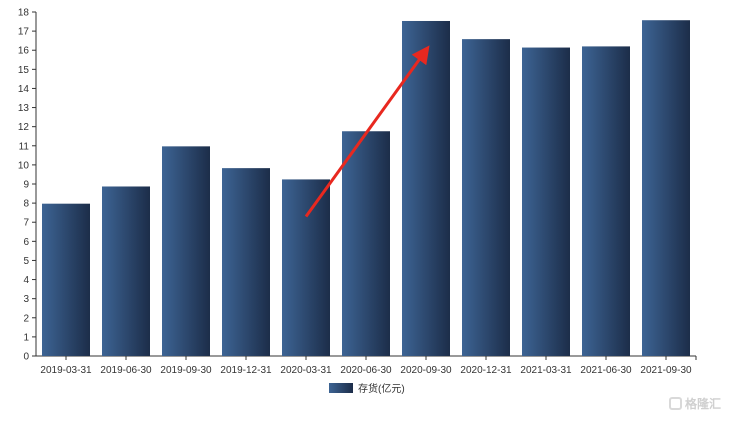  Describe the element at coordinates (24, 13) in the screenshot. I see `y-tick-label: 18` at that location.